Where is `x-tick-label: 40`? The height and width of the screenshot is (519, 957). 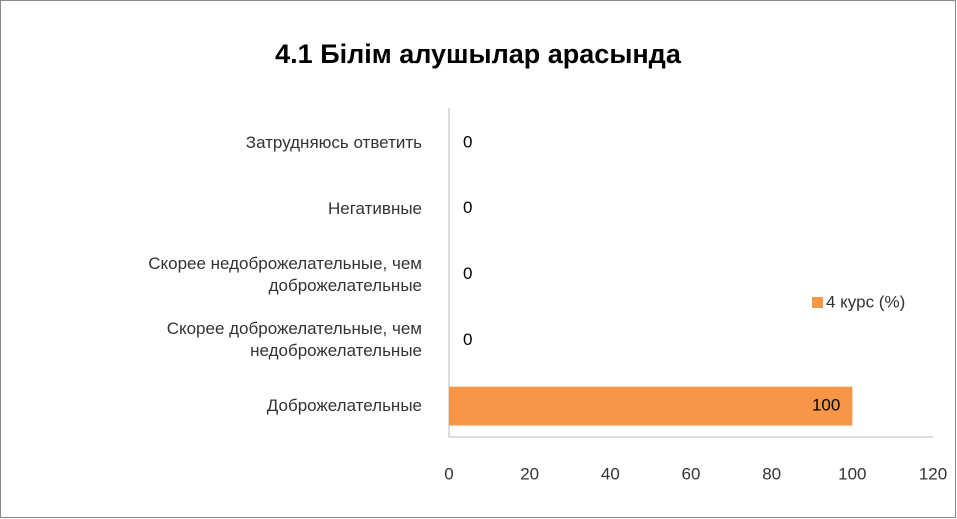 x-tick-label: 40 is located at coordinates (610, 473).